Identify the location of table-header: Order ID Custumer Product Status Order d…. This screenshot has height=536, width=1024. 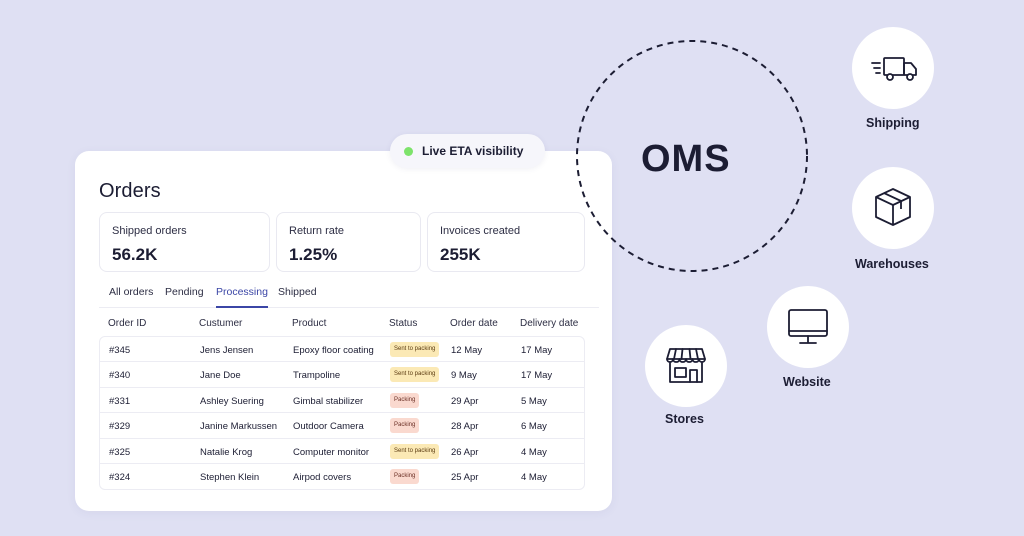
(342, 324).